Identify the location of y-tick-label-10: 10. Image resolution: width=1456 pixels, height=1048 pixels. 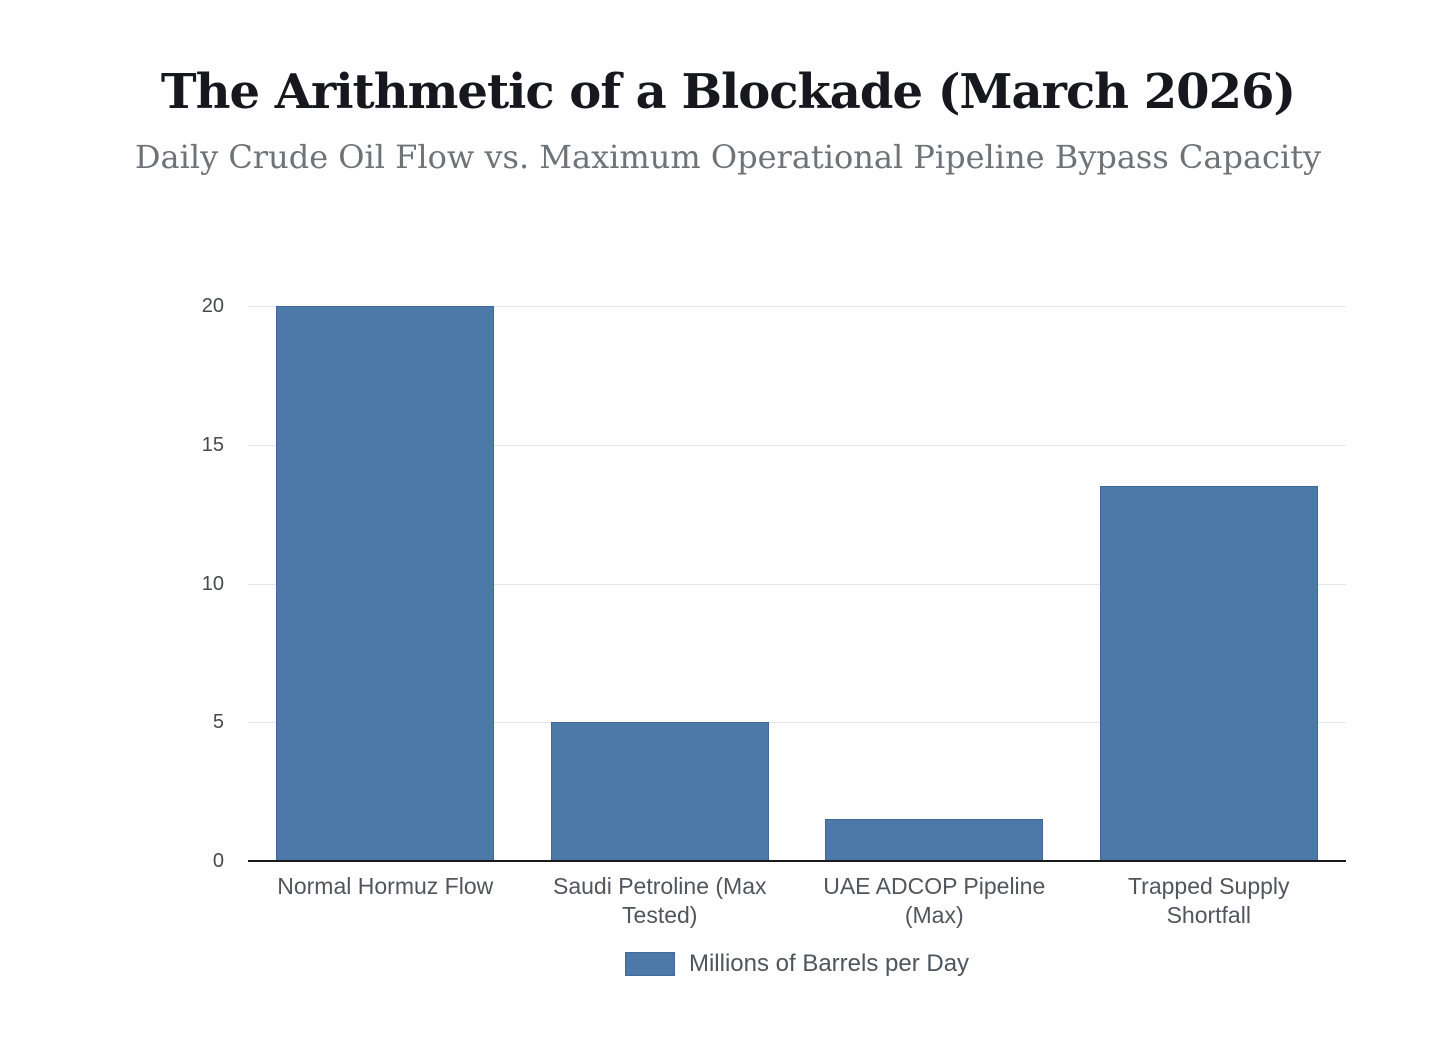
(212, 583).